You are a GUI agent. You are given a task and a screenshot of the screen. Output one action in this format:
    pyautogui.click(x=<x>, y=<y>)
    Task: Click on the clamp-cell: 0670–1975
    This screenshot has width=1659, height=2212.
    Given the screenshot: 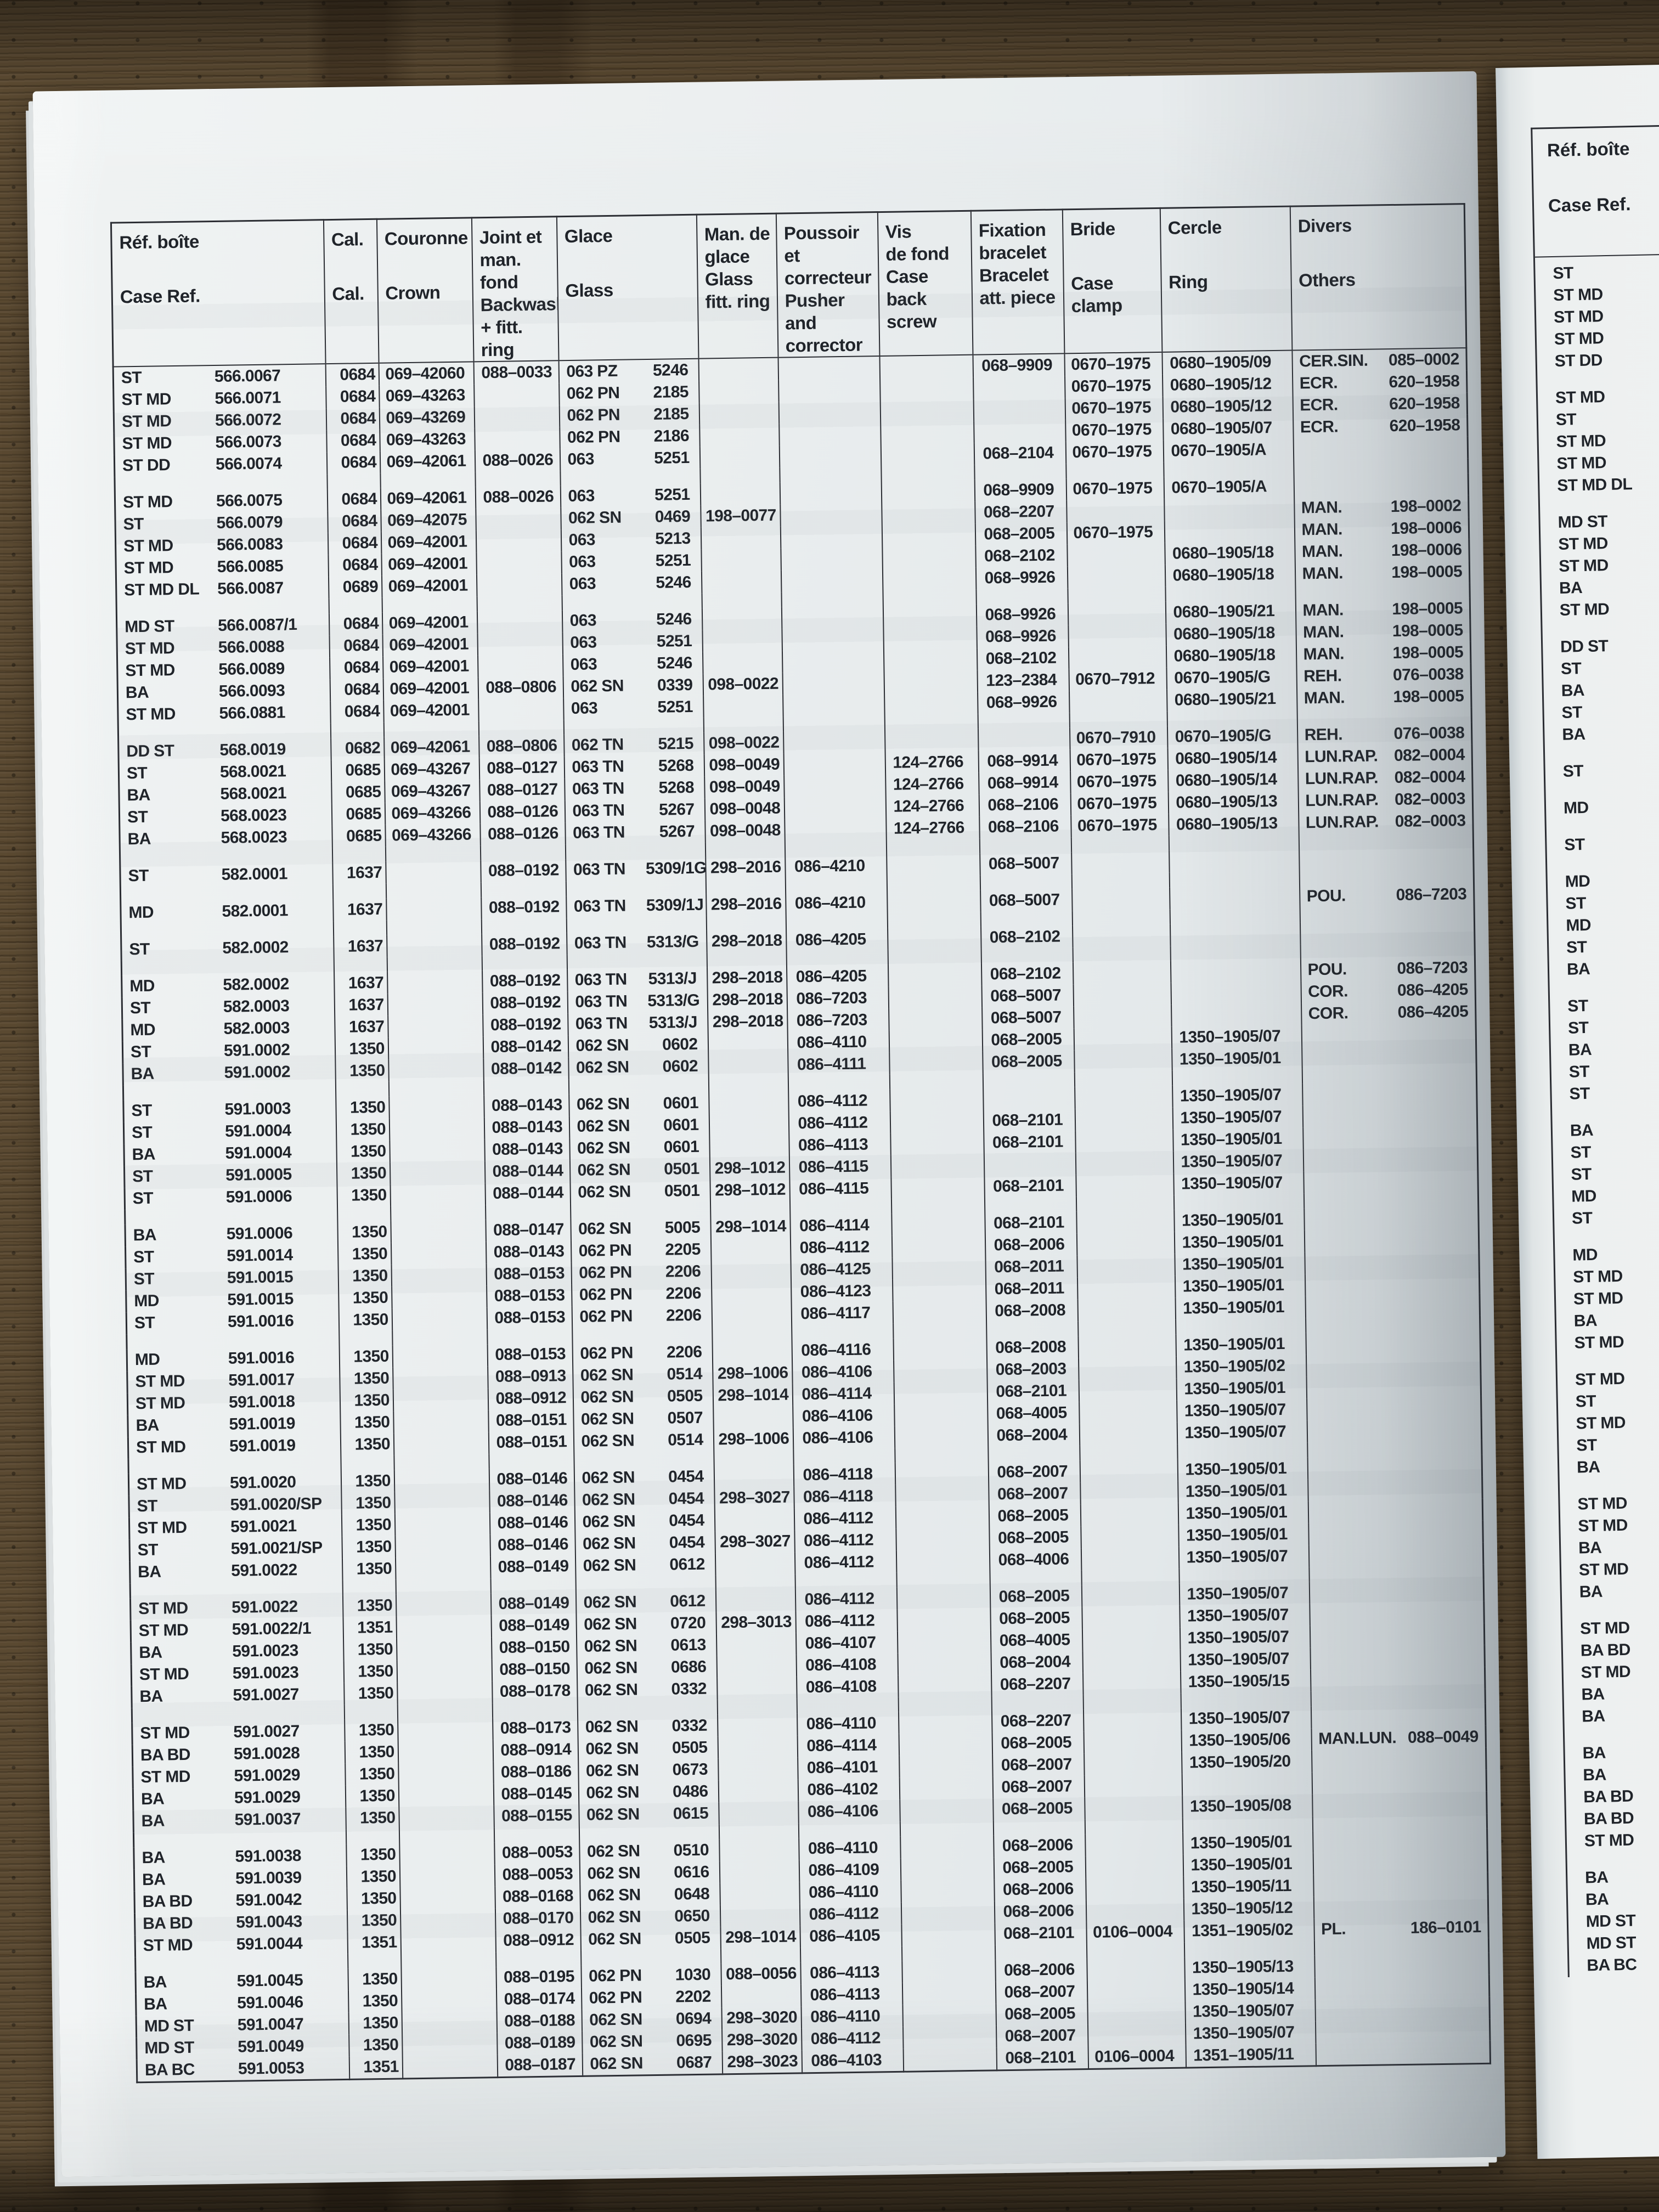 What is the action you would take?
    pyautogui.click(x=1113, y=386)
    